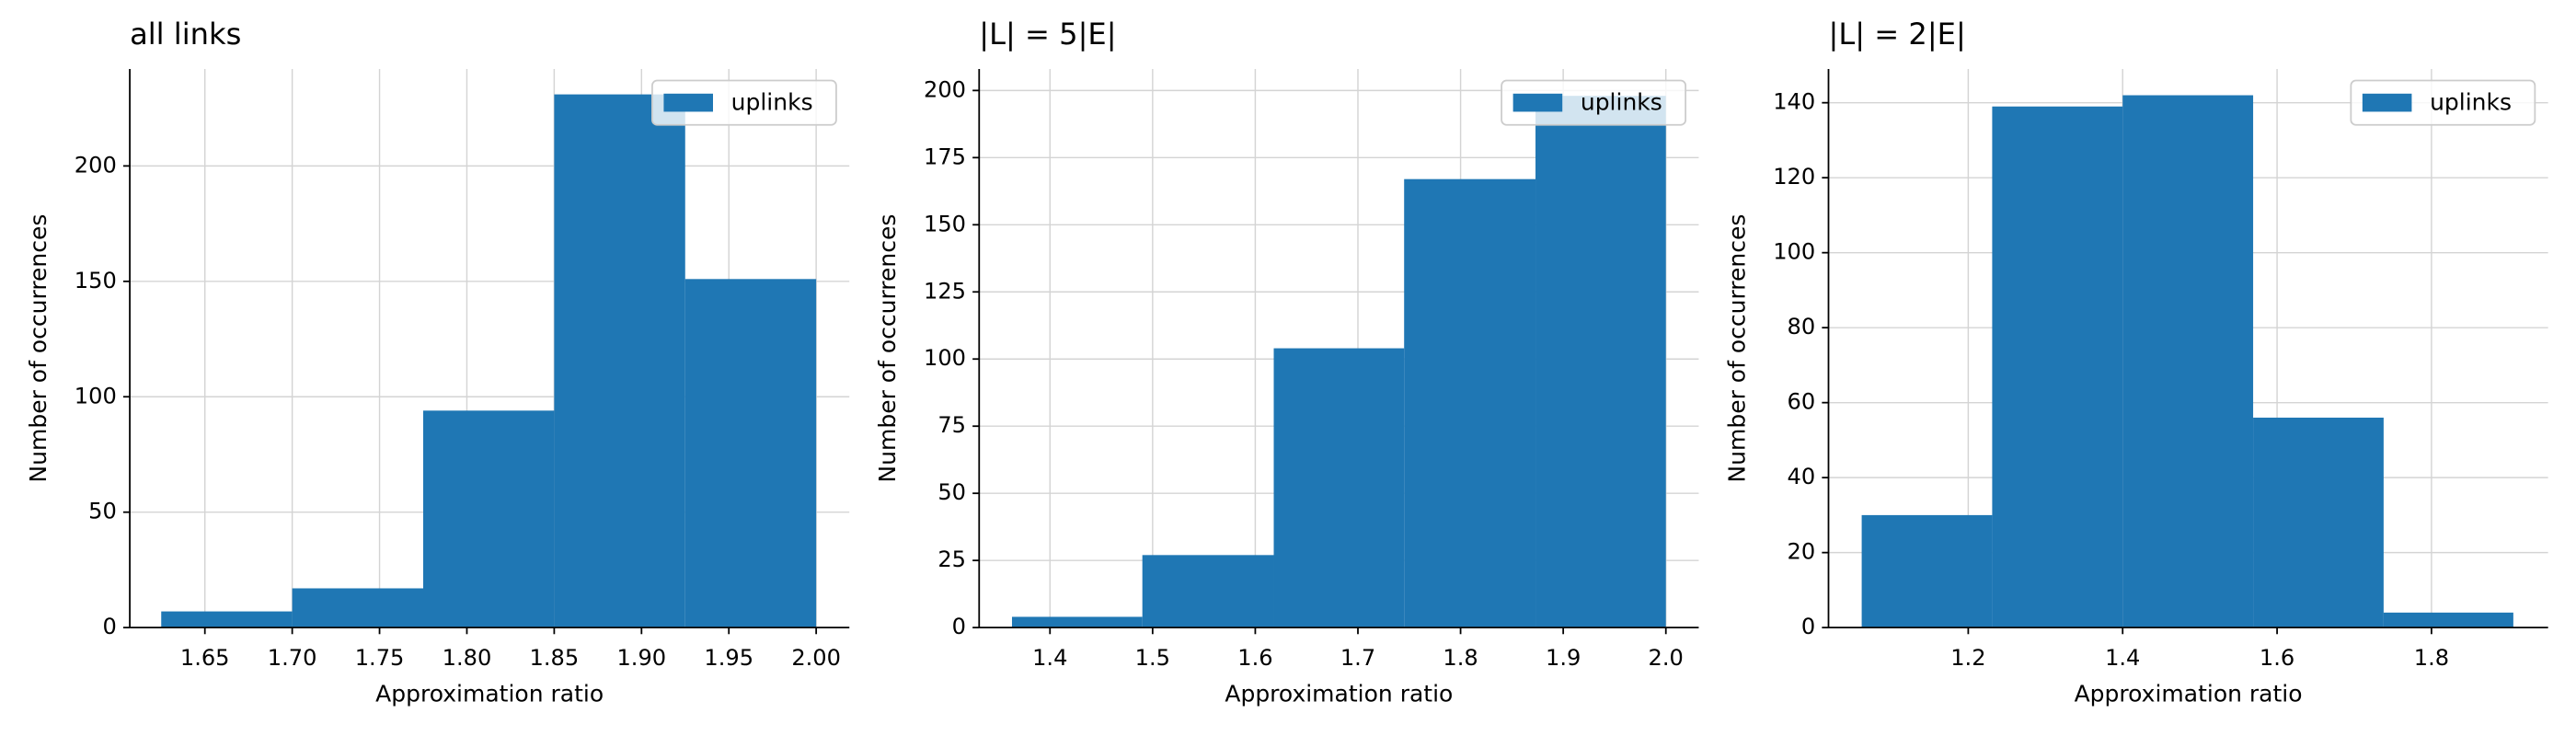 The height and width of the screenshot is (736, 2576). Describe the element at coordinates (641, 658) in the screenshot. I see `x-tick-label: 1.90` at that location.